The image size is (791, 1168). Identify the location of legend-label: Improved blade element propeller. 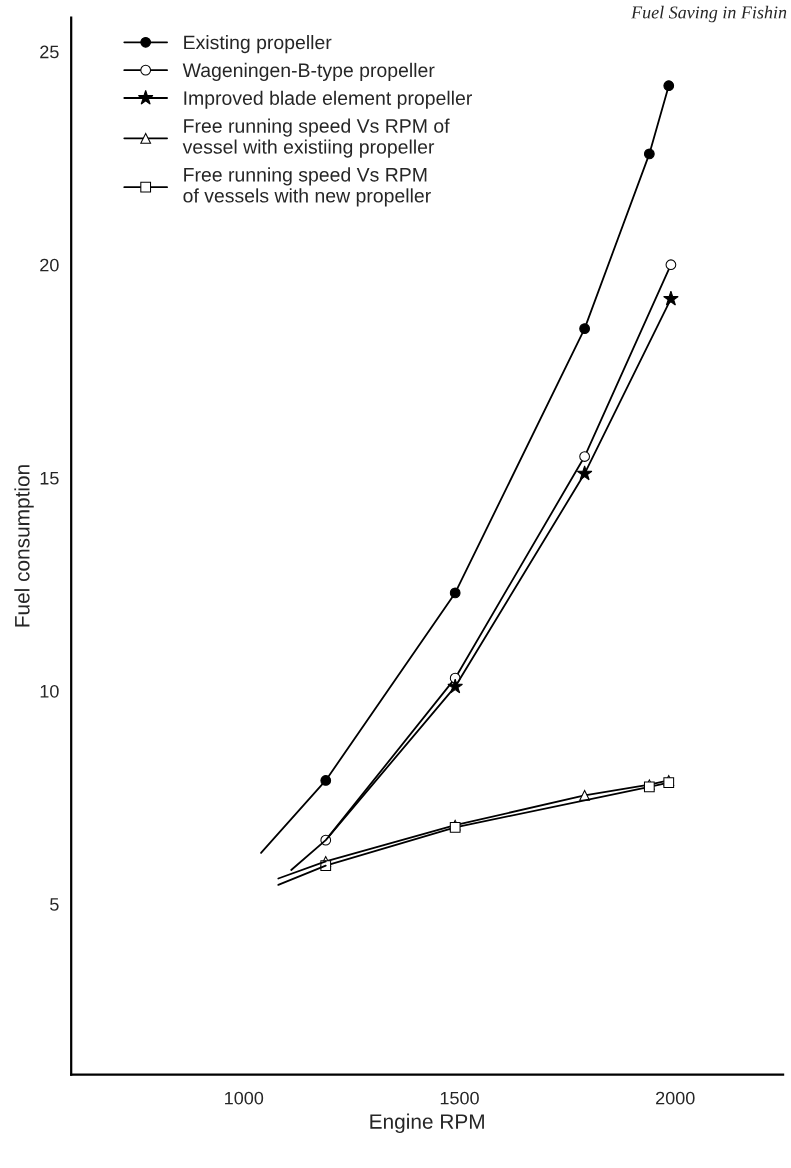
(328, 99).